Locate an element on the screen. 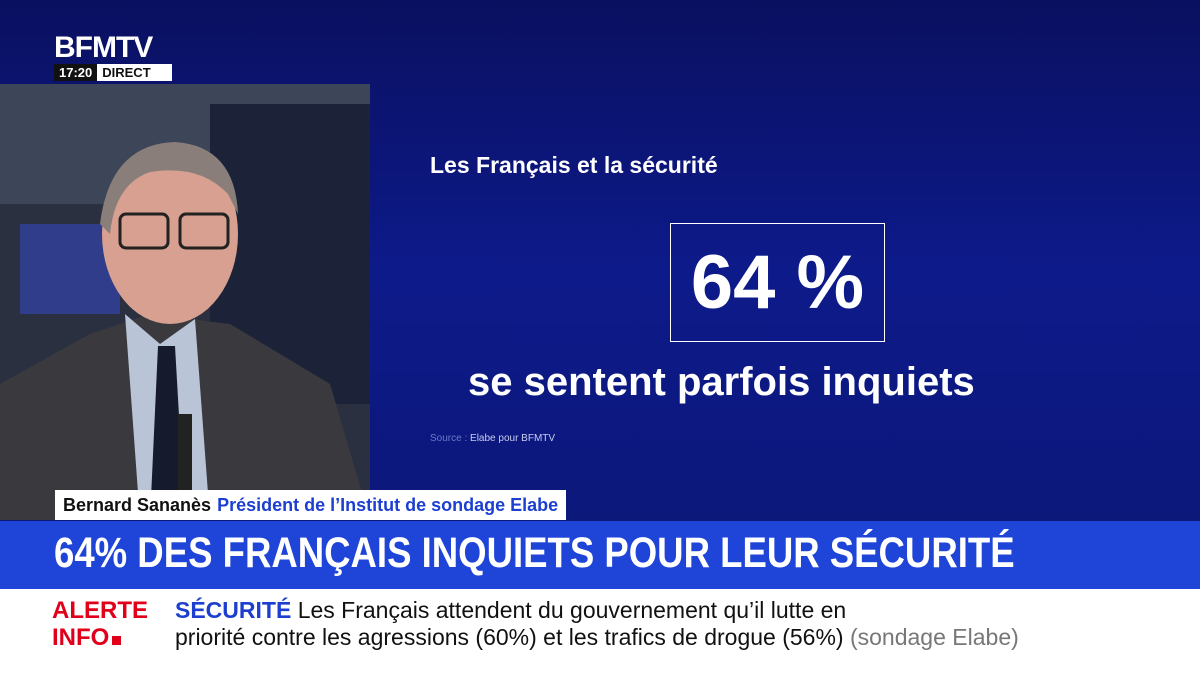 This screenshot has height=675, width=1200. infographic-caption: se sentent parfois inquiets is located at coordinates (721, 382).